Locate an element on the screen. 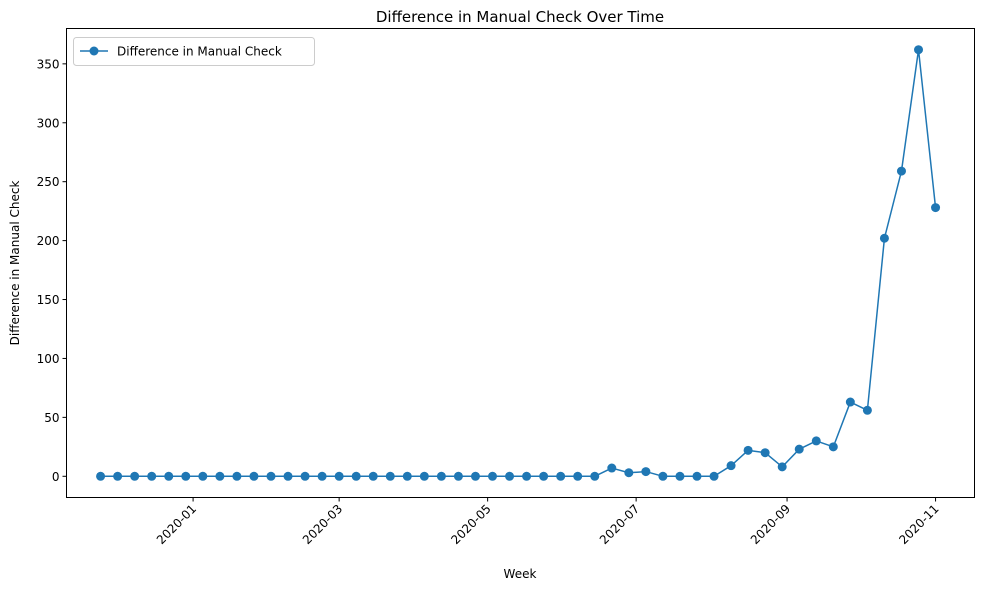 This screenshot has width=990, height=590. x-tick-label: 2020-07 is located at coordinates (619, 524).